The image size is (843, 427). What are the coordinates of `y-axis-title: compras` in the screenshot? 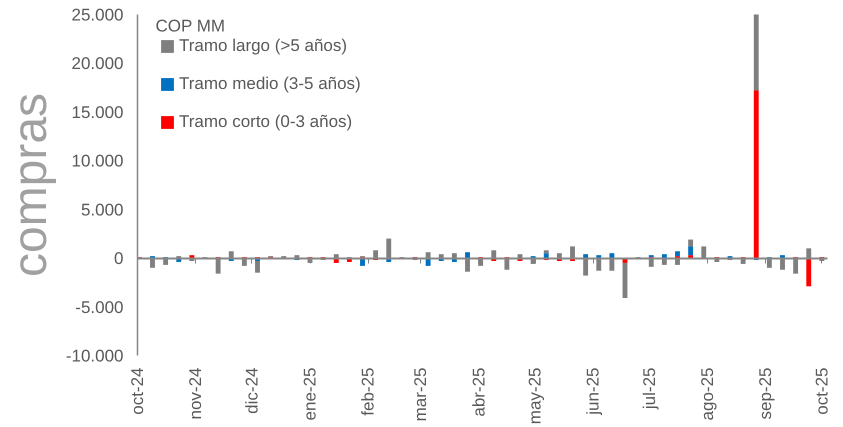 It's located at (30, 185).